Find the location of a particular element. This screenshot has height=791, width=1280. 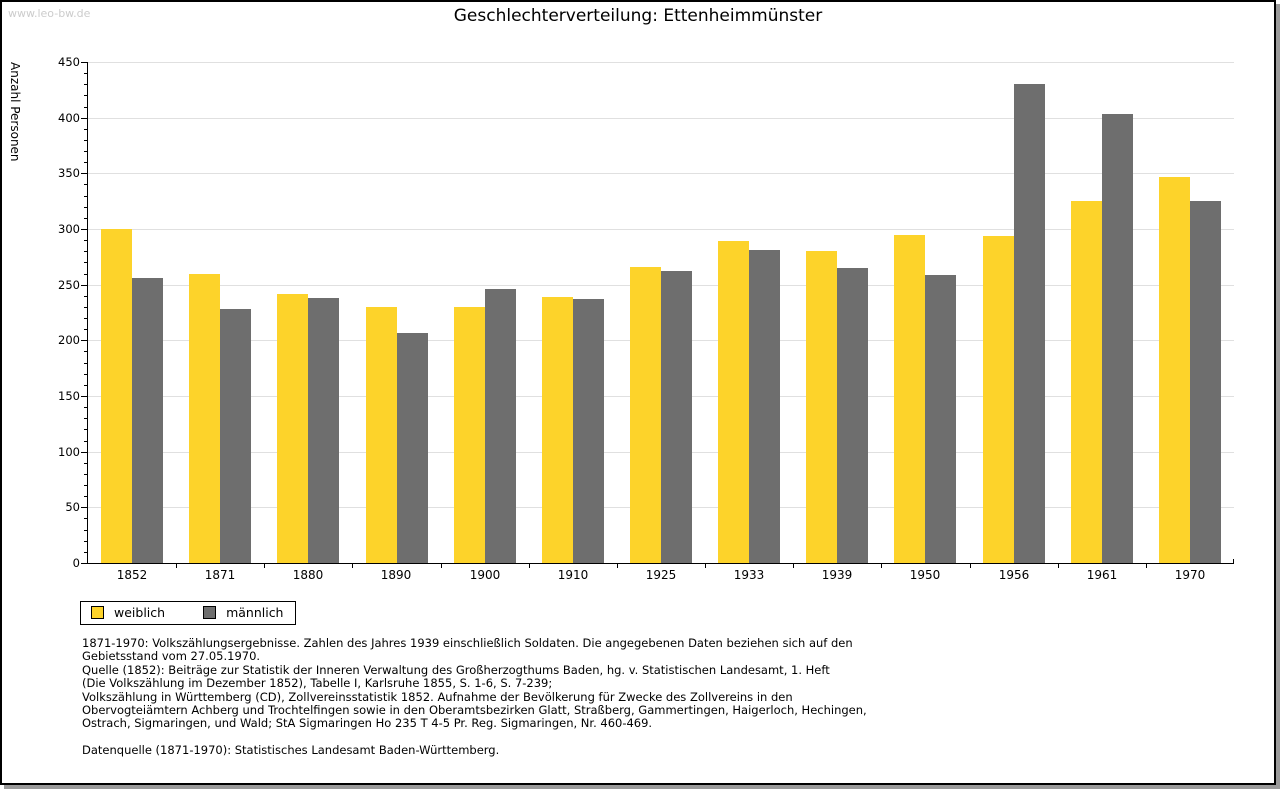

legend-item: weiblich is located at coordinates (128, 612).